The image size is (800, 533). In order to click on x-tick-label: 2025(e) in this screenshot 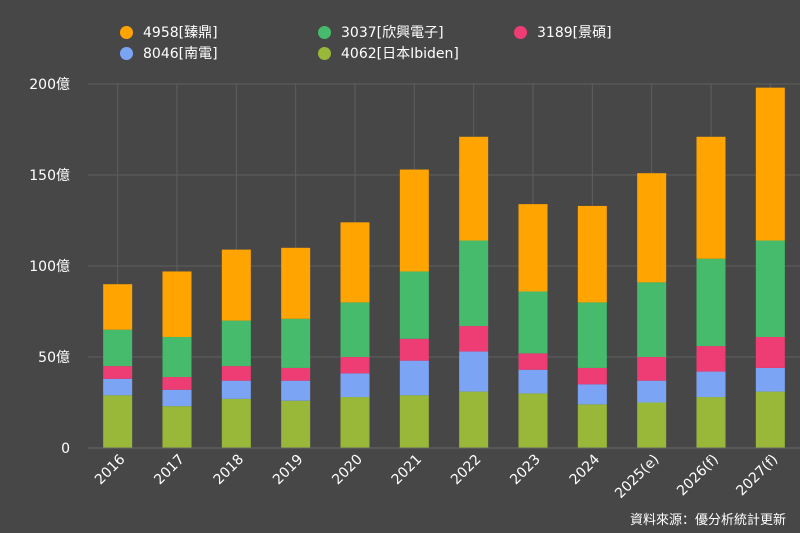, I will do `click(637, 477)`.